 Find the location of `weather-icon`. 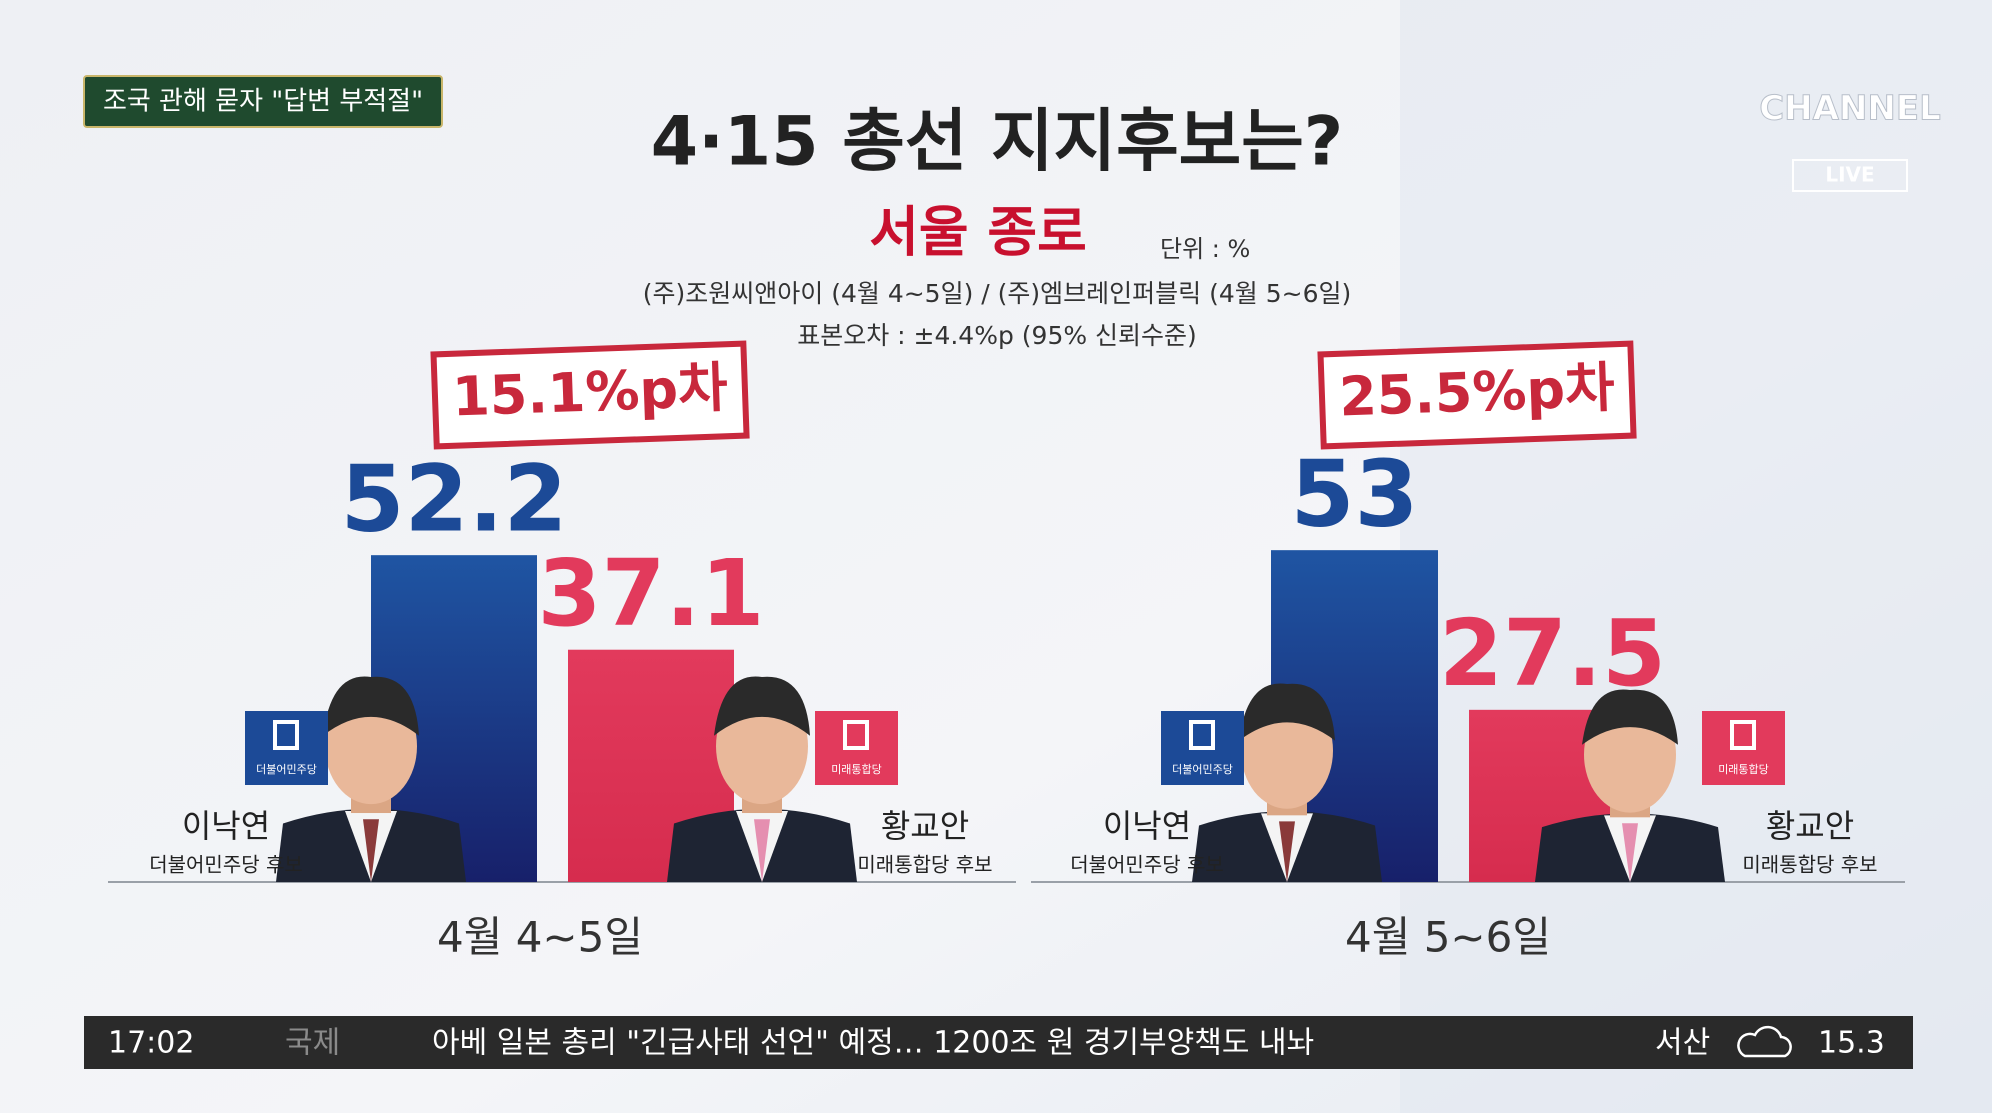

weather-icon is located at coordinates (1764, 1041).